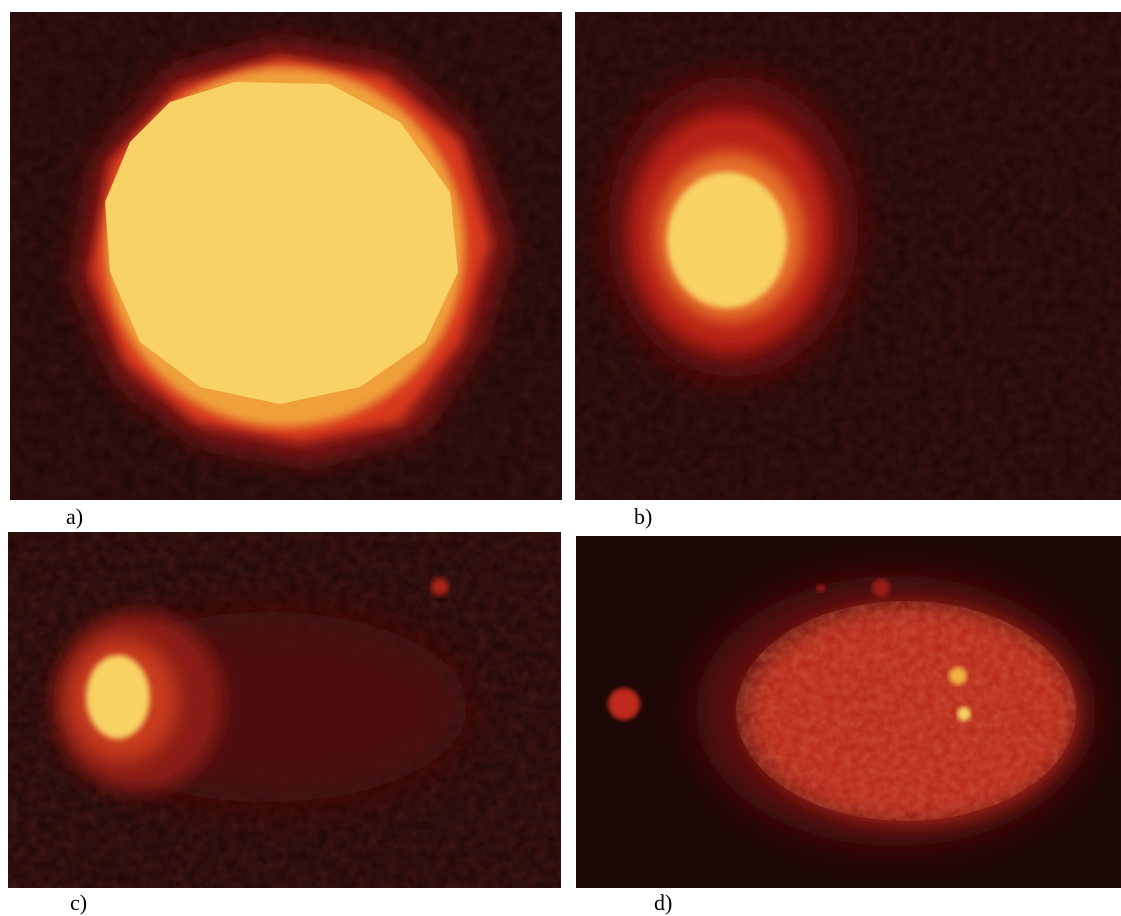  I want to click on panel-a-label: a), so click(75, 516).